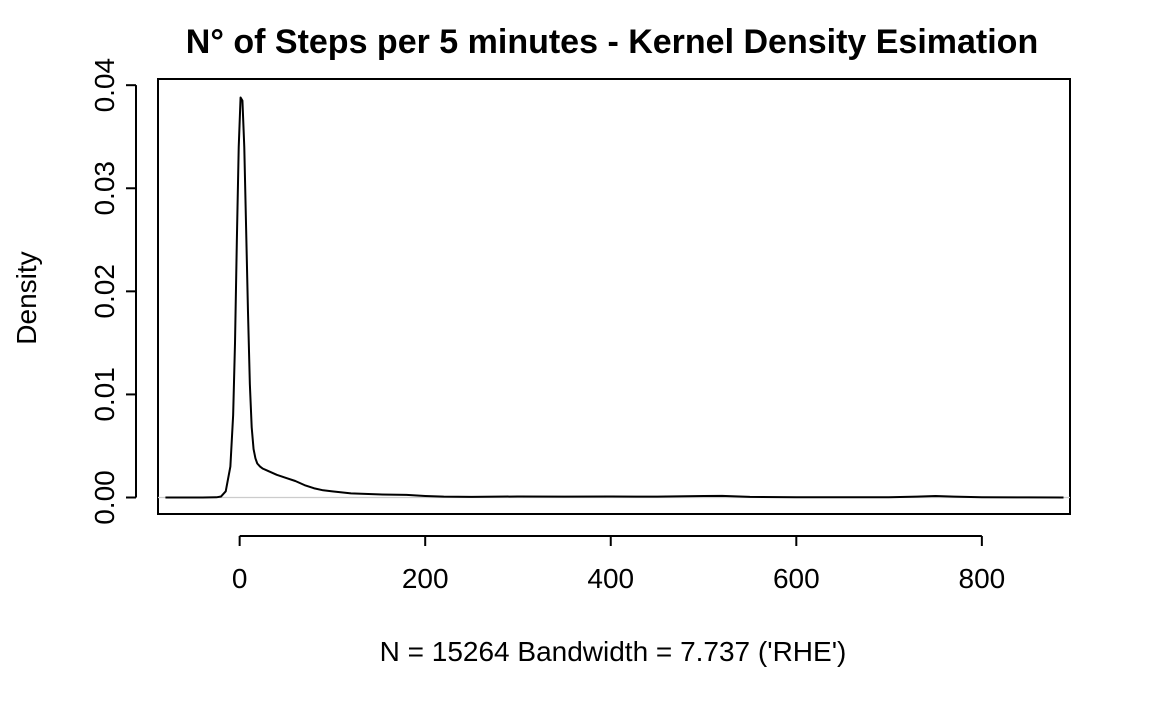 The height and width of the screenshot is (710, 1150). I want to click on x-tick-label: 800, so click(982, 578).